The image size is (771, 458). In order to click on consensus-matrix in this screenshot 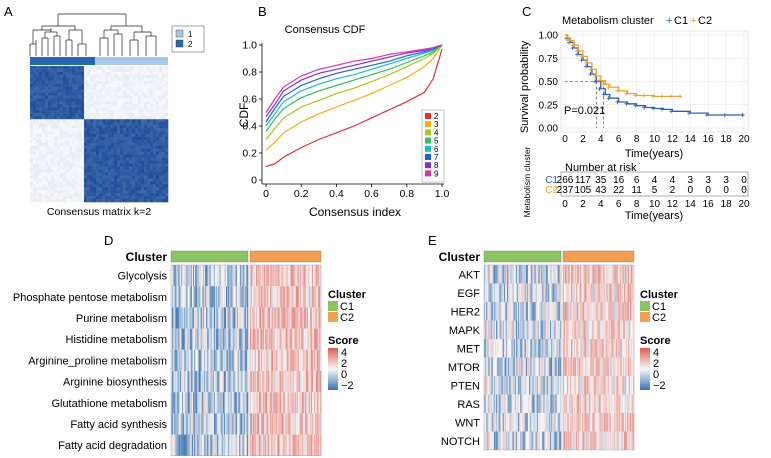, I will do `click(99, 134)`.